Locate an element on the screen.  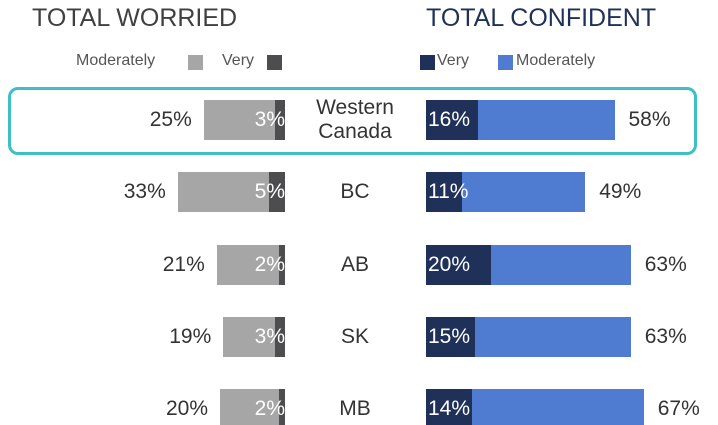
value-label: 5% is located at coordinates (269, 192).